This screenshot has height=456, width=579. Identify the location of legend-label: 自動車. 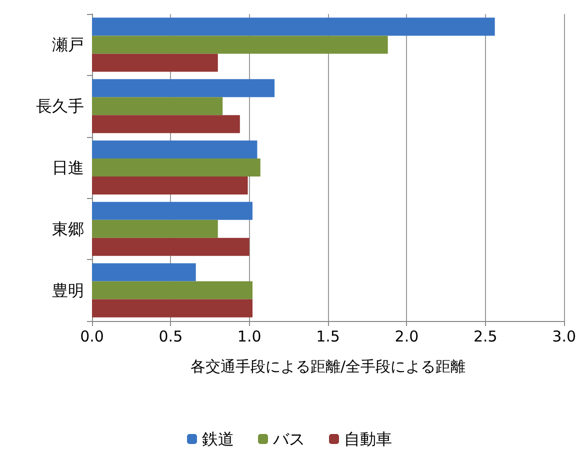
(368, 439).